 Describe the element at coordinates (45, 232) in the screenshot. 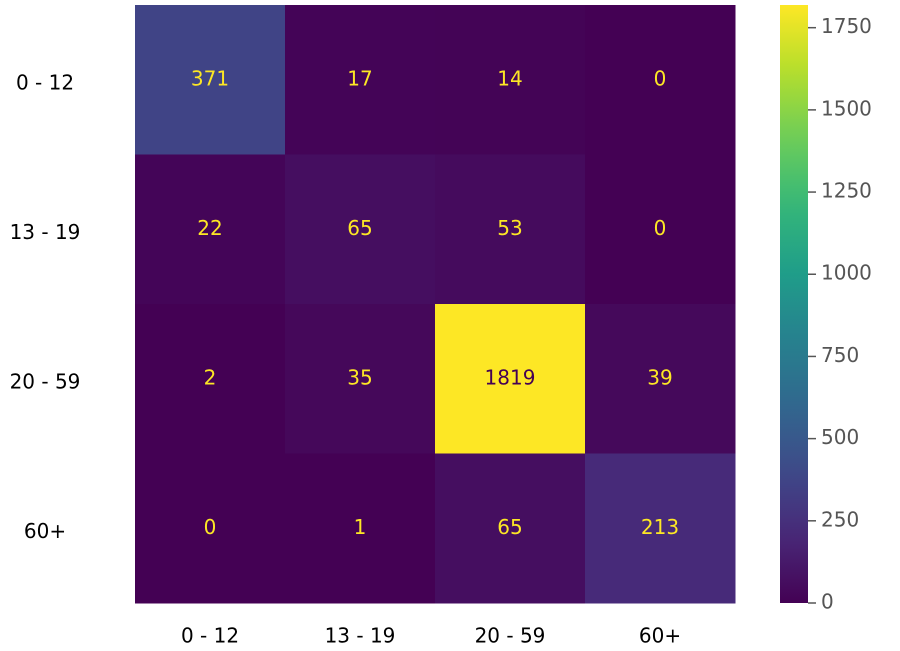

I see `y-tick-label: 13 - 19` at that location.